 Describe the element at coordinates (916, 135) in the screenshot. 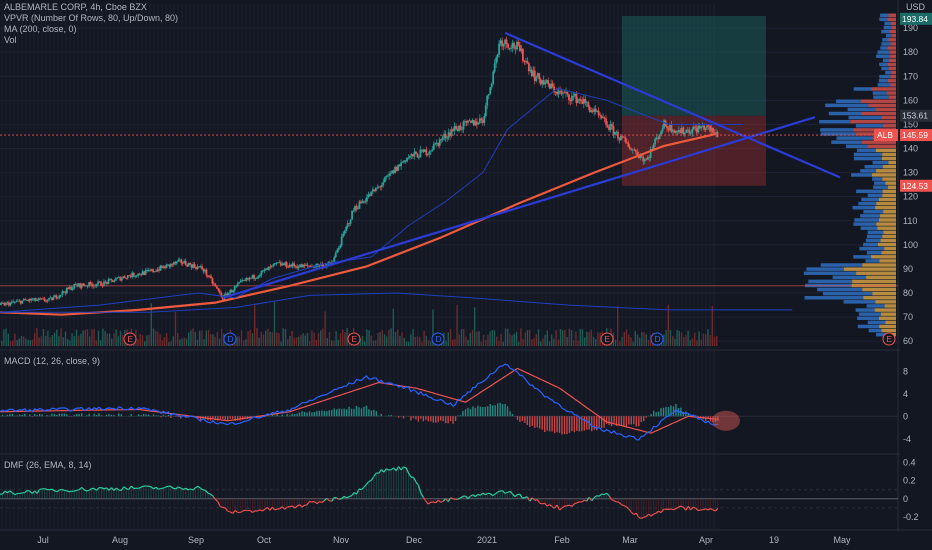

I see `last-price-tag-bg` at that location.